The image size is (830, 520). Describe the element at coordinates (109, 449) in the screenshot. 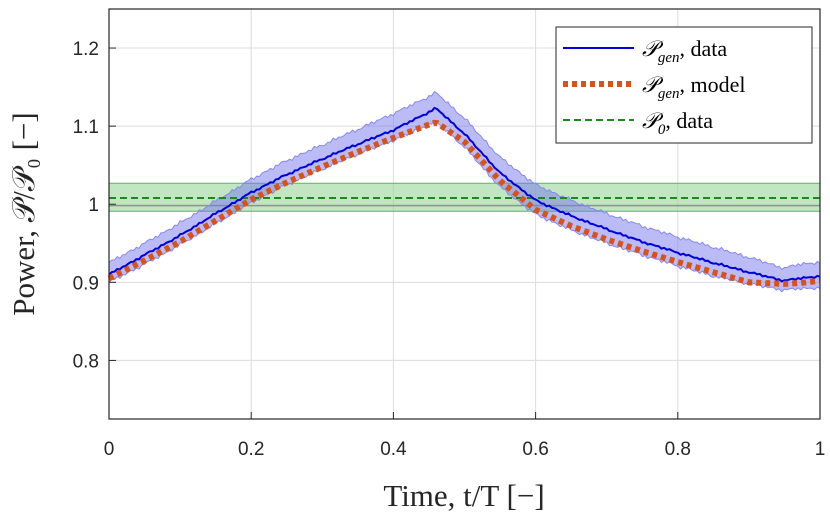

I see `x-tick-label: 0` at that location.